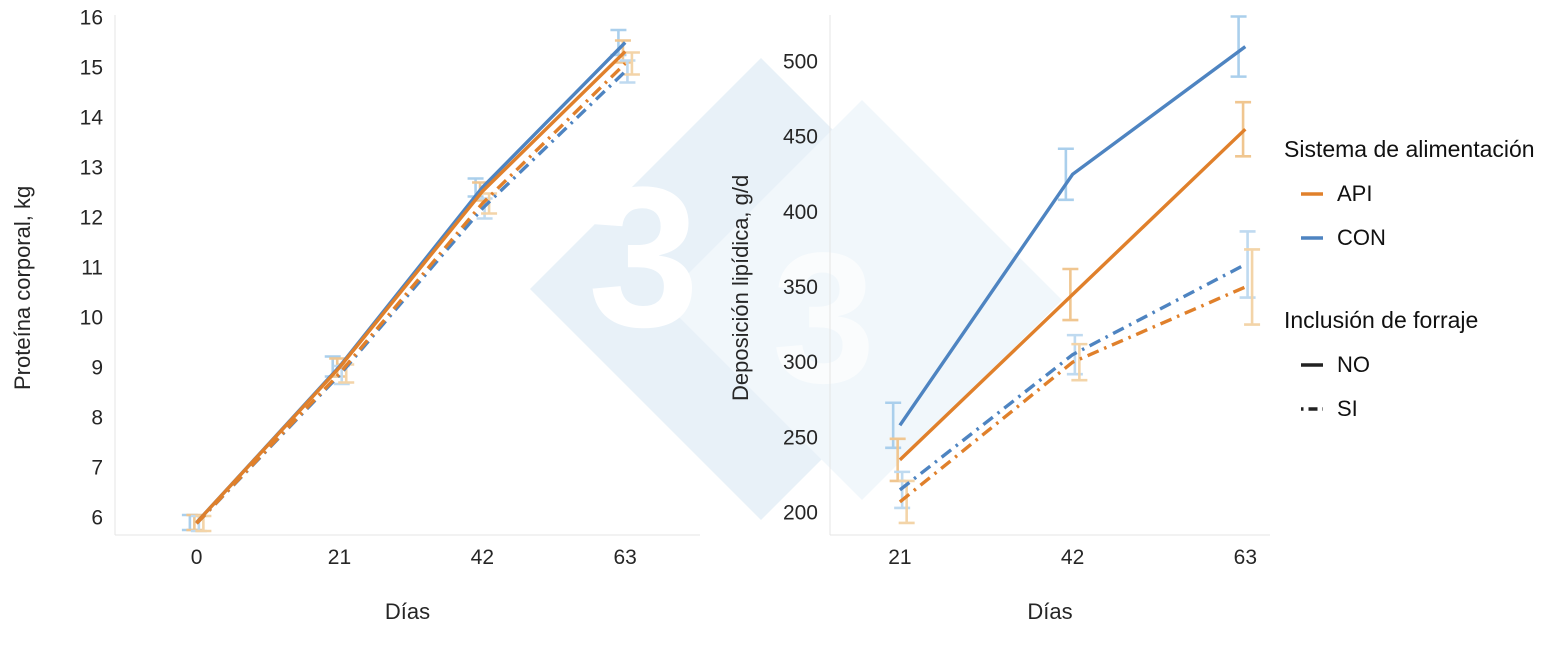  I want to click on legend-group-forage-inclusion: Inclusión de forraje NO SI, so click(1422, 364).